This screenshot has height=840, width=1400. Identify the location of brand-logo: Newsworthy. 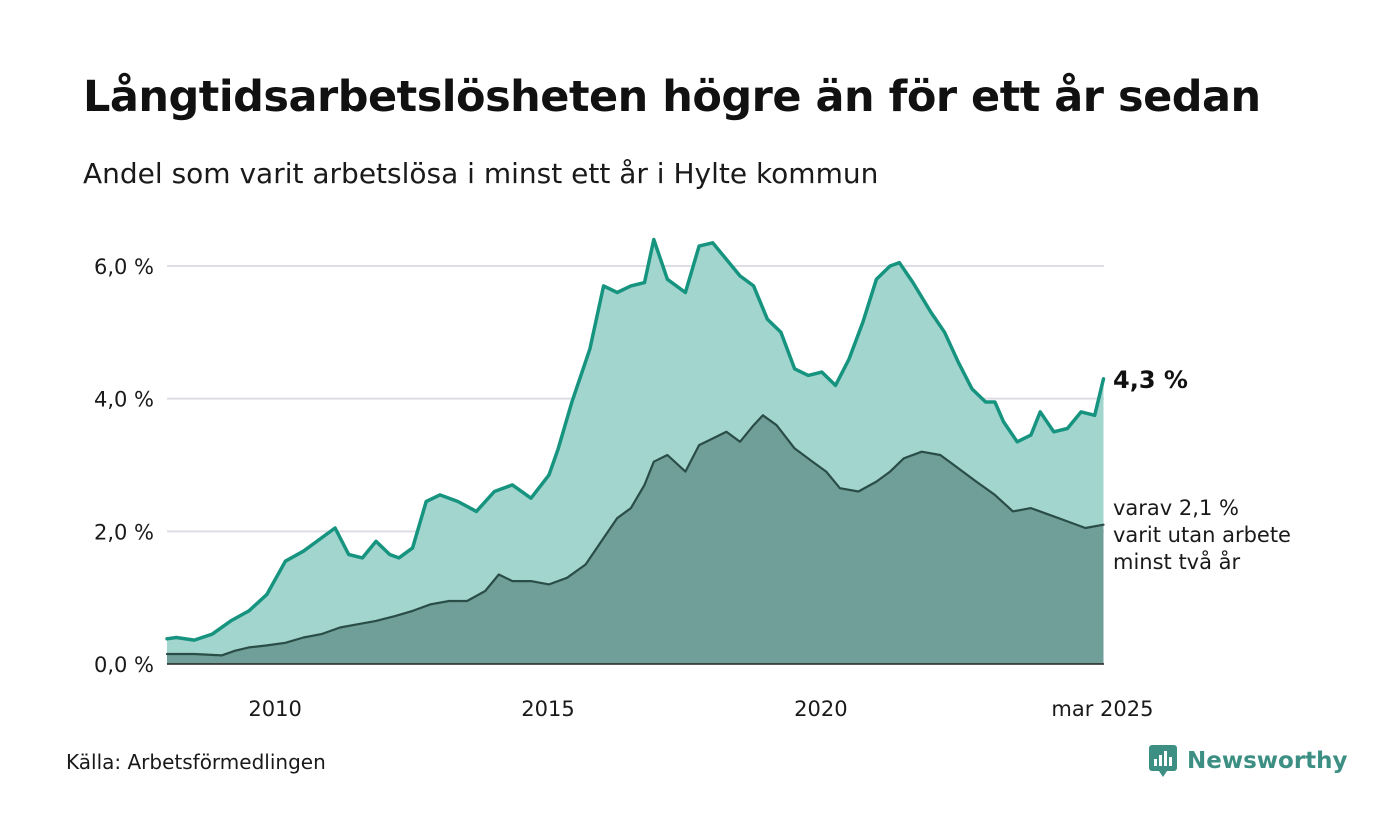
(1248, 761).